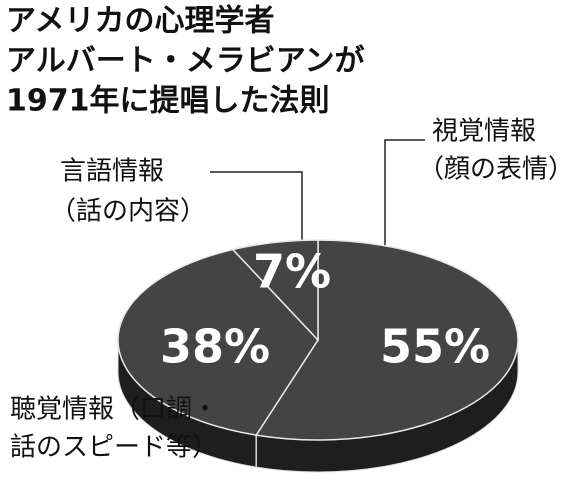  Describe the element at coordinates (215, 347) in the screenshot. I see `value-label: 38%` at that location.